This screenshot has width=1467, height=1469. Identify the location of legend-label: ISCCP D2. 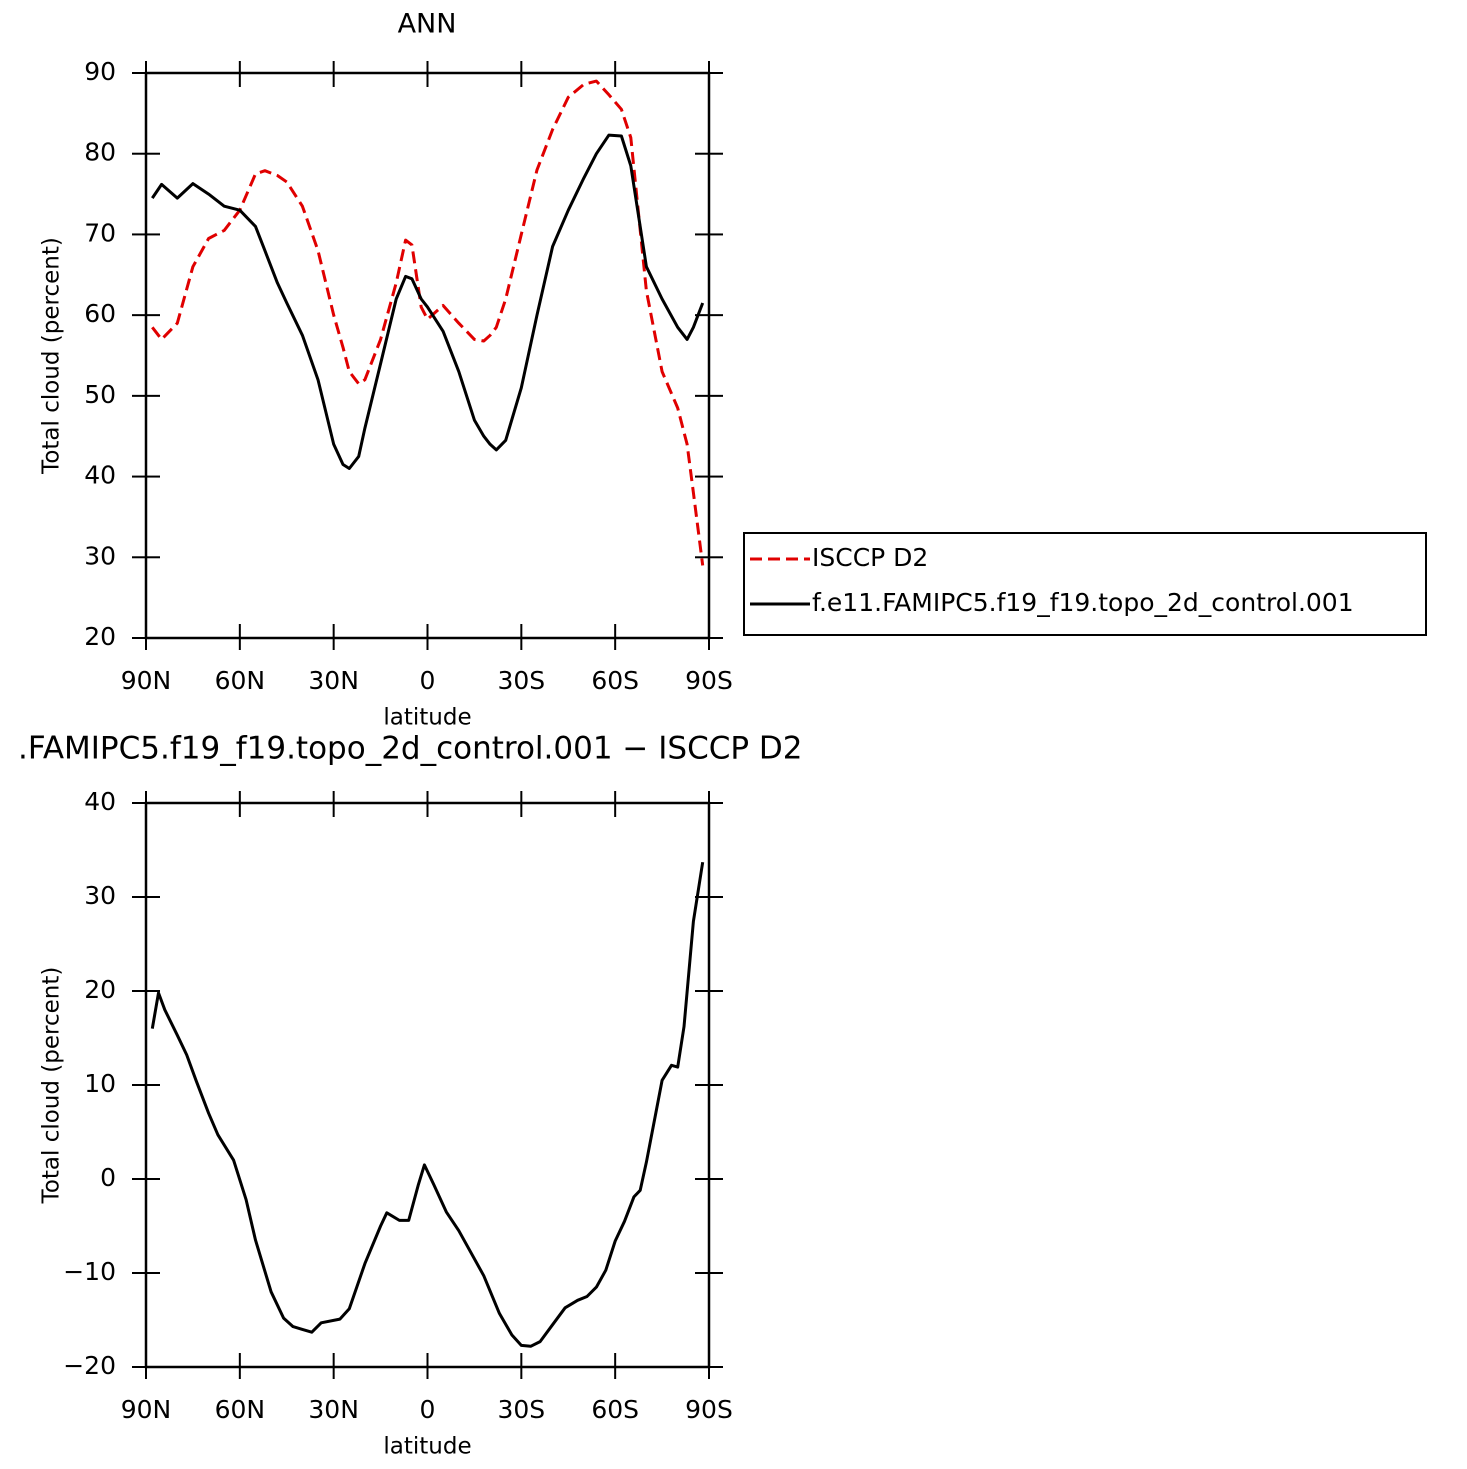
(870, 557).